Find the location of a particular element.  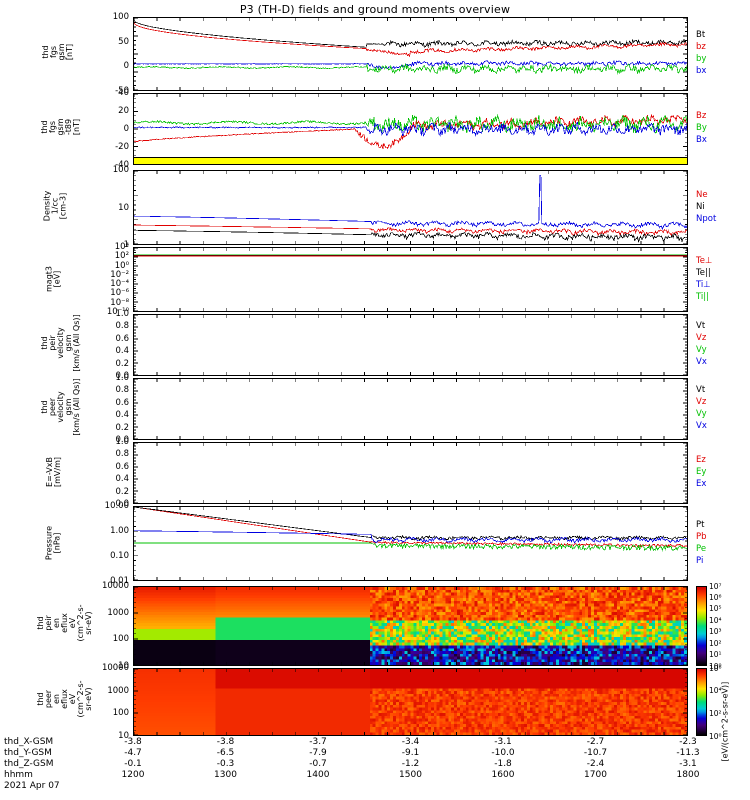

colorbar-tick-peir-en-eflux-2: 10⁵ is located at coordinates (715, 609).